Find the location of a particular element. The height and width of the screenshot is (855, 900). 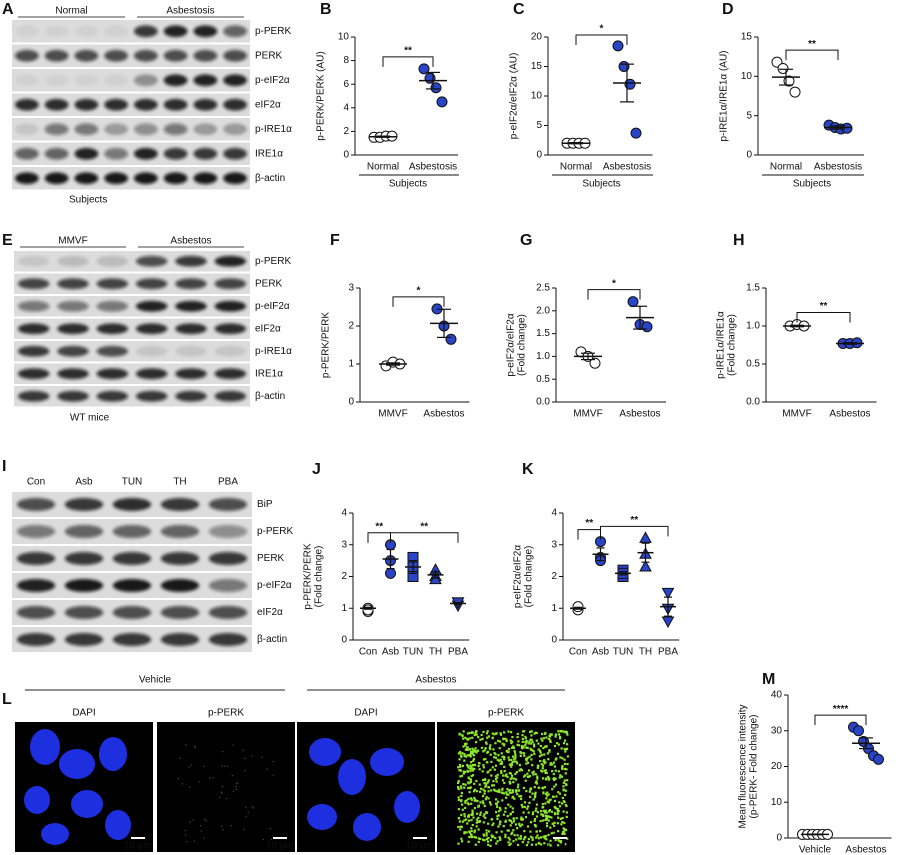

x-tick-label: Asbestos is located at coordinates (443, 414).